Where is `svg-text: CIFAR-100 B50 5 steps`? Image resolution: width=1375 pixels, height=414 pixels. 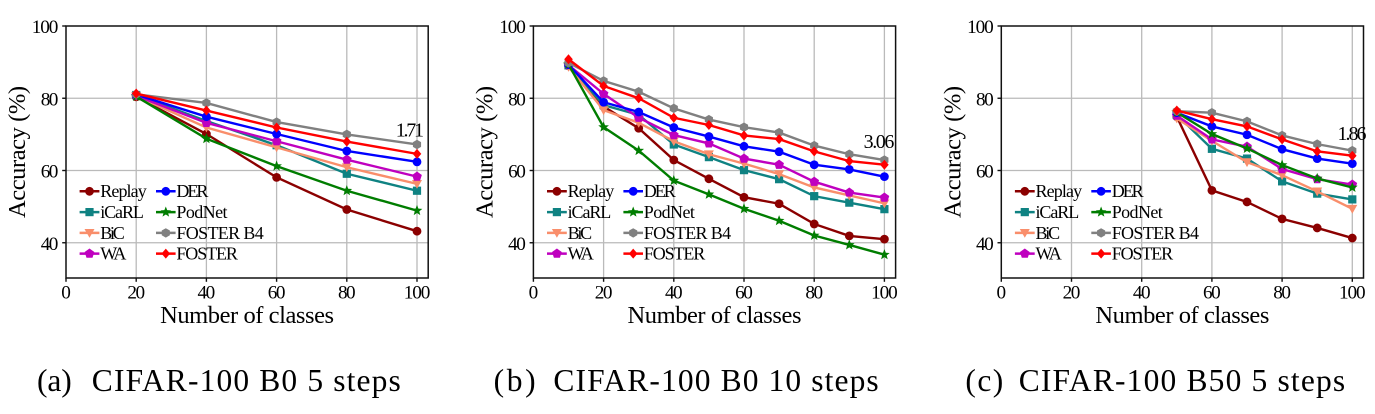
svg-text: CIFAR-100 B50 5 steps is located at coordinates (1182, 380).